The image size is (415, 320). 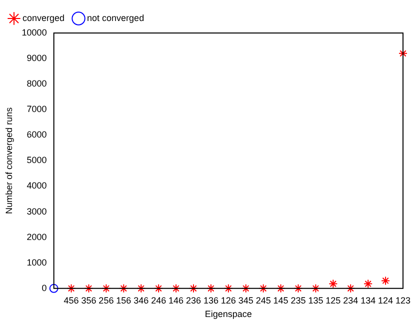 What do you see at coordinates (36, 237) in the screenshot?
I see `y-tick-label: 2000` at bounding box center [36, 237].